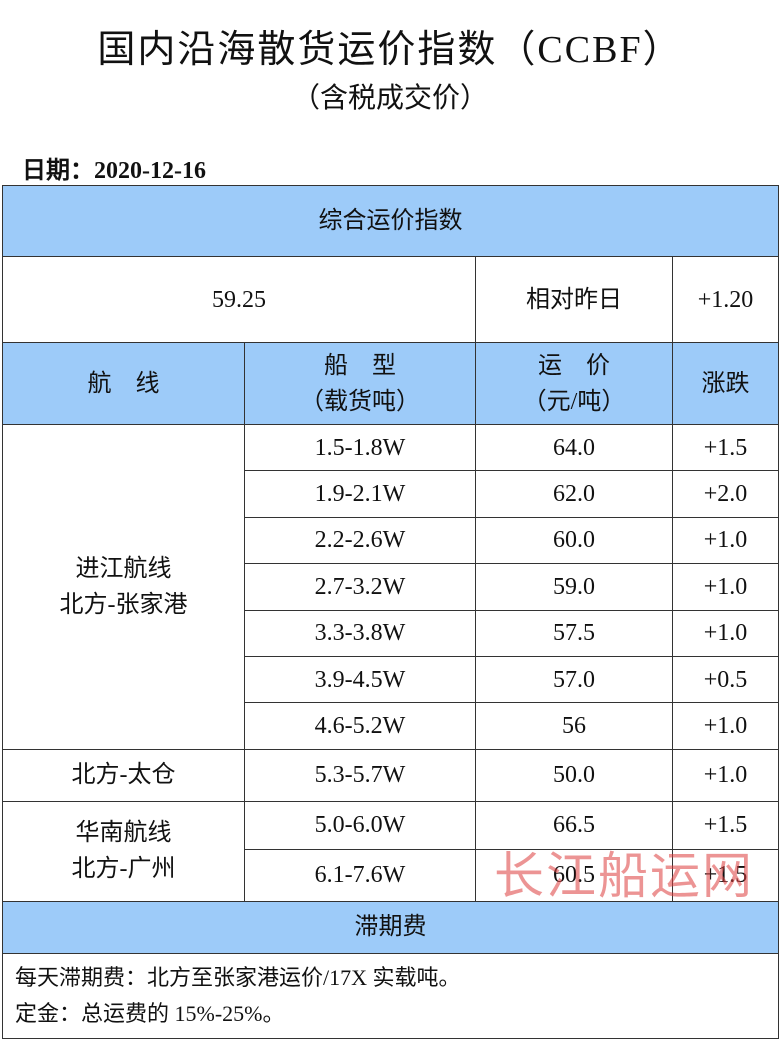 The height and width of the screenshot is (1040, 780). Describe the element at coordinates (123, 851) in the screenshot. I see `route: 华南航线北方-广州` at that location.